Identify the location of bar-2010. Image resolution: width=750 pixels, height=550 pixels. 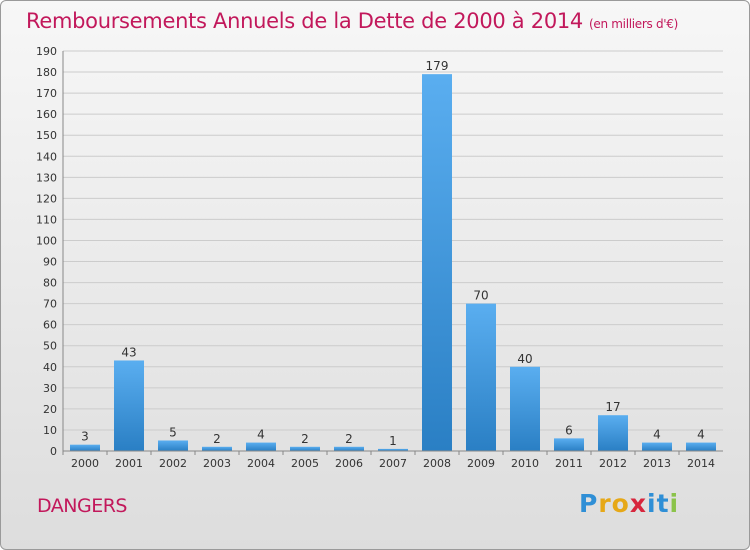
(525, 408).